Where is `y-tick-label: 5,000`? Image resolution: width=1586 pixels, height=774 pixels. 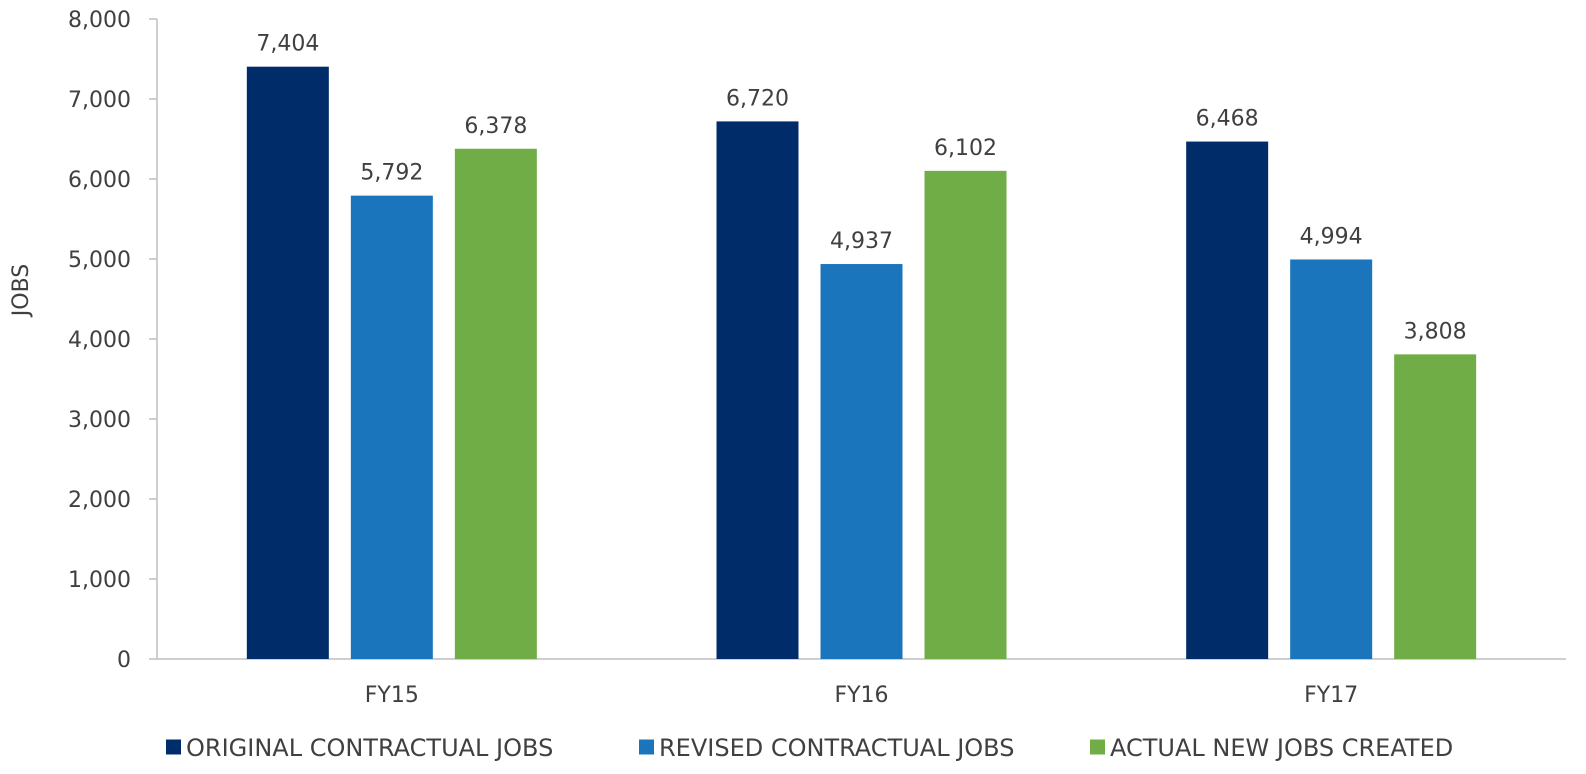
y-tick-label: 5,000 is located at coordinates (99, 260).